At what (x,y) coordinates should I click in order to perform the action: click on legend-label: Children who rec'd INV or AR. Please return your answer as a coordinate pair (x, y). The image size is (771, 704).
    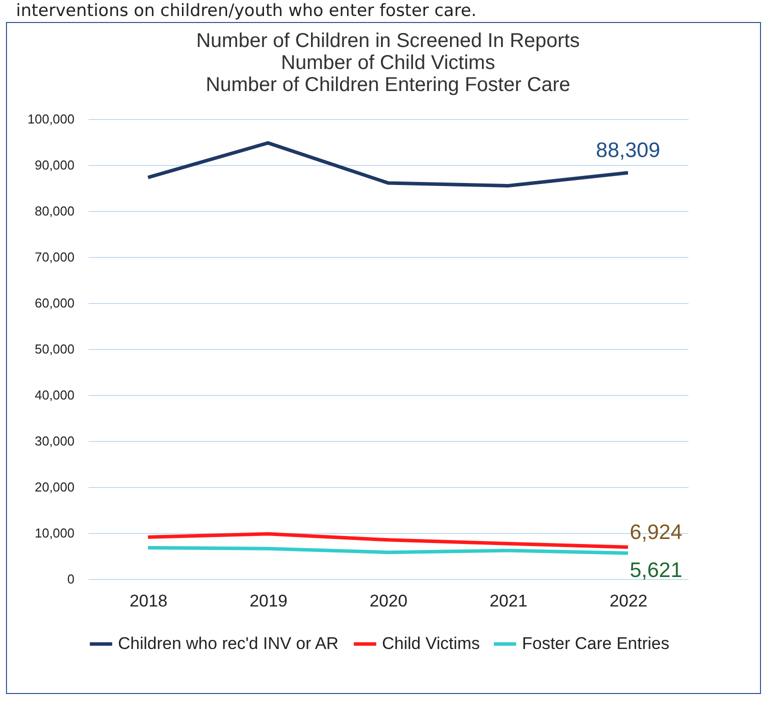
    Looking at the image, I should click on (228, 643).